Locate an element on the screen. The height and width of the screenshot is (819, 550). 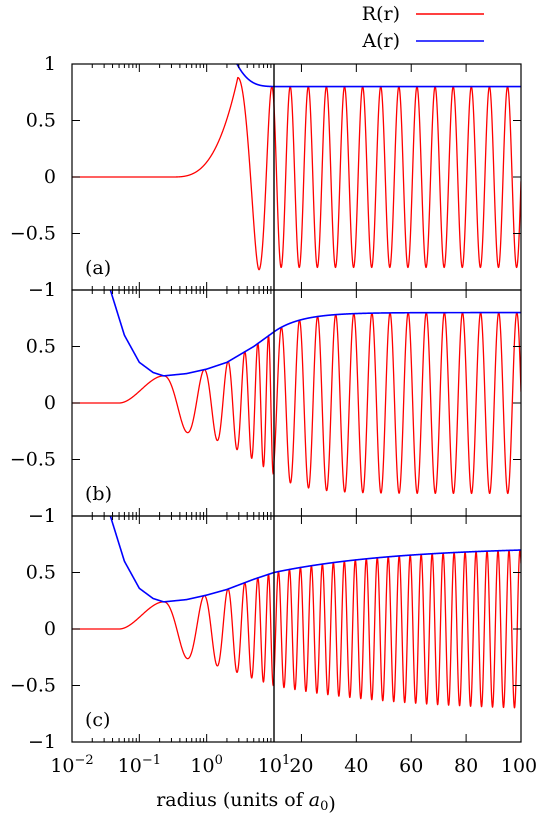
x-tick-label: 20 is located at coordinates (301, 766).